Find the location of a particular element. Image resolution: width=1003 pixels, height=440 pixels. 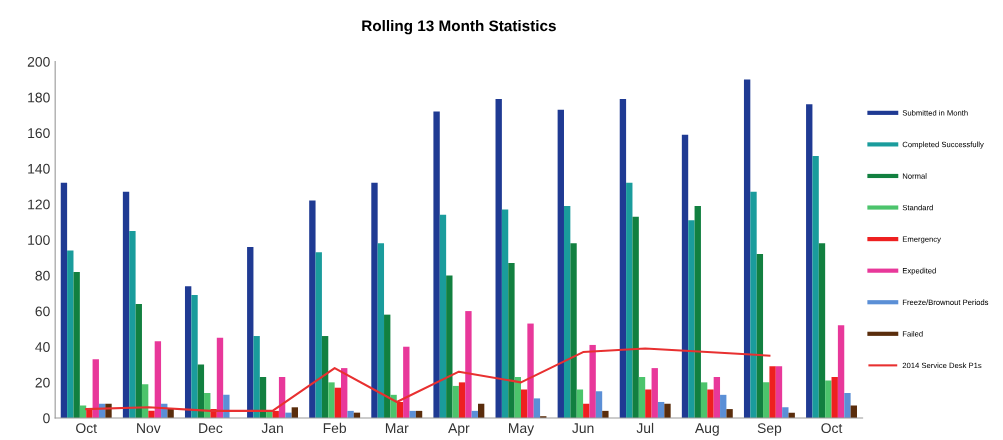

y-tick-label: 0 is located at coordinates (46, 418).